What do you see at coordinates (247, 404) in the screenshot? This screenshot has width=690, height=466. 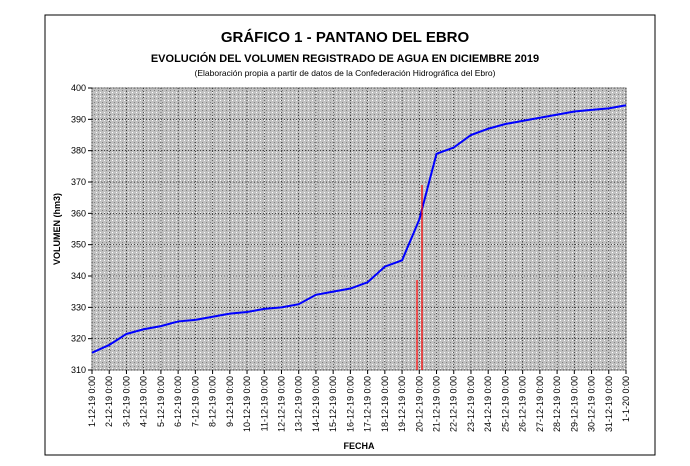 I see `x-tick-label: 10-12-19 0:00` at bounding box center [247, 404].